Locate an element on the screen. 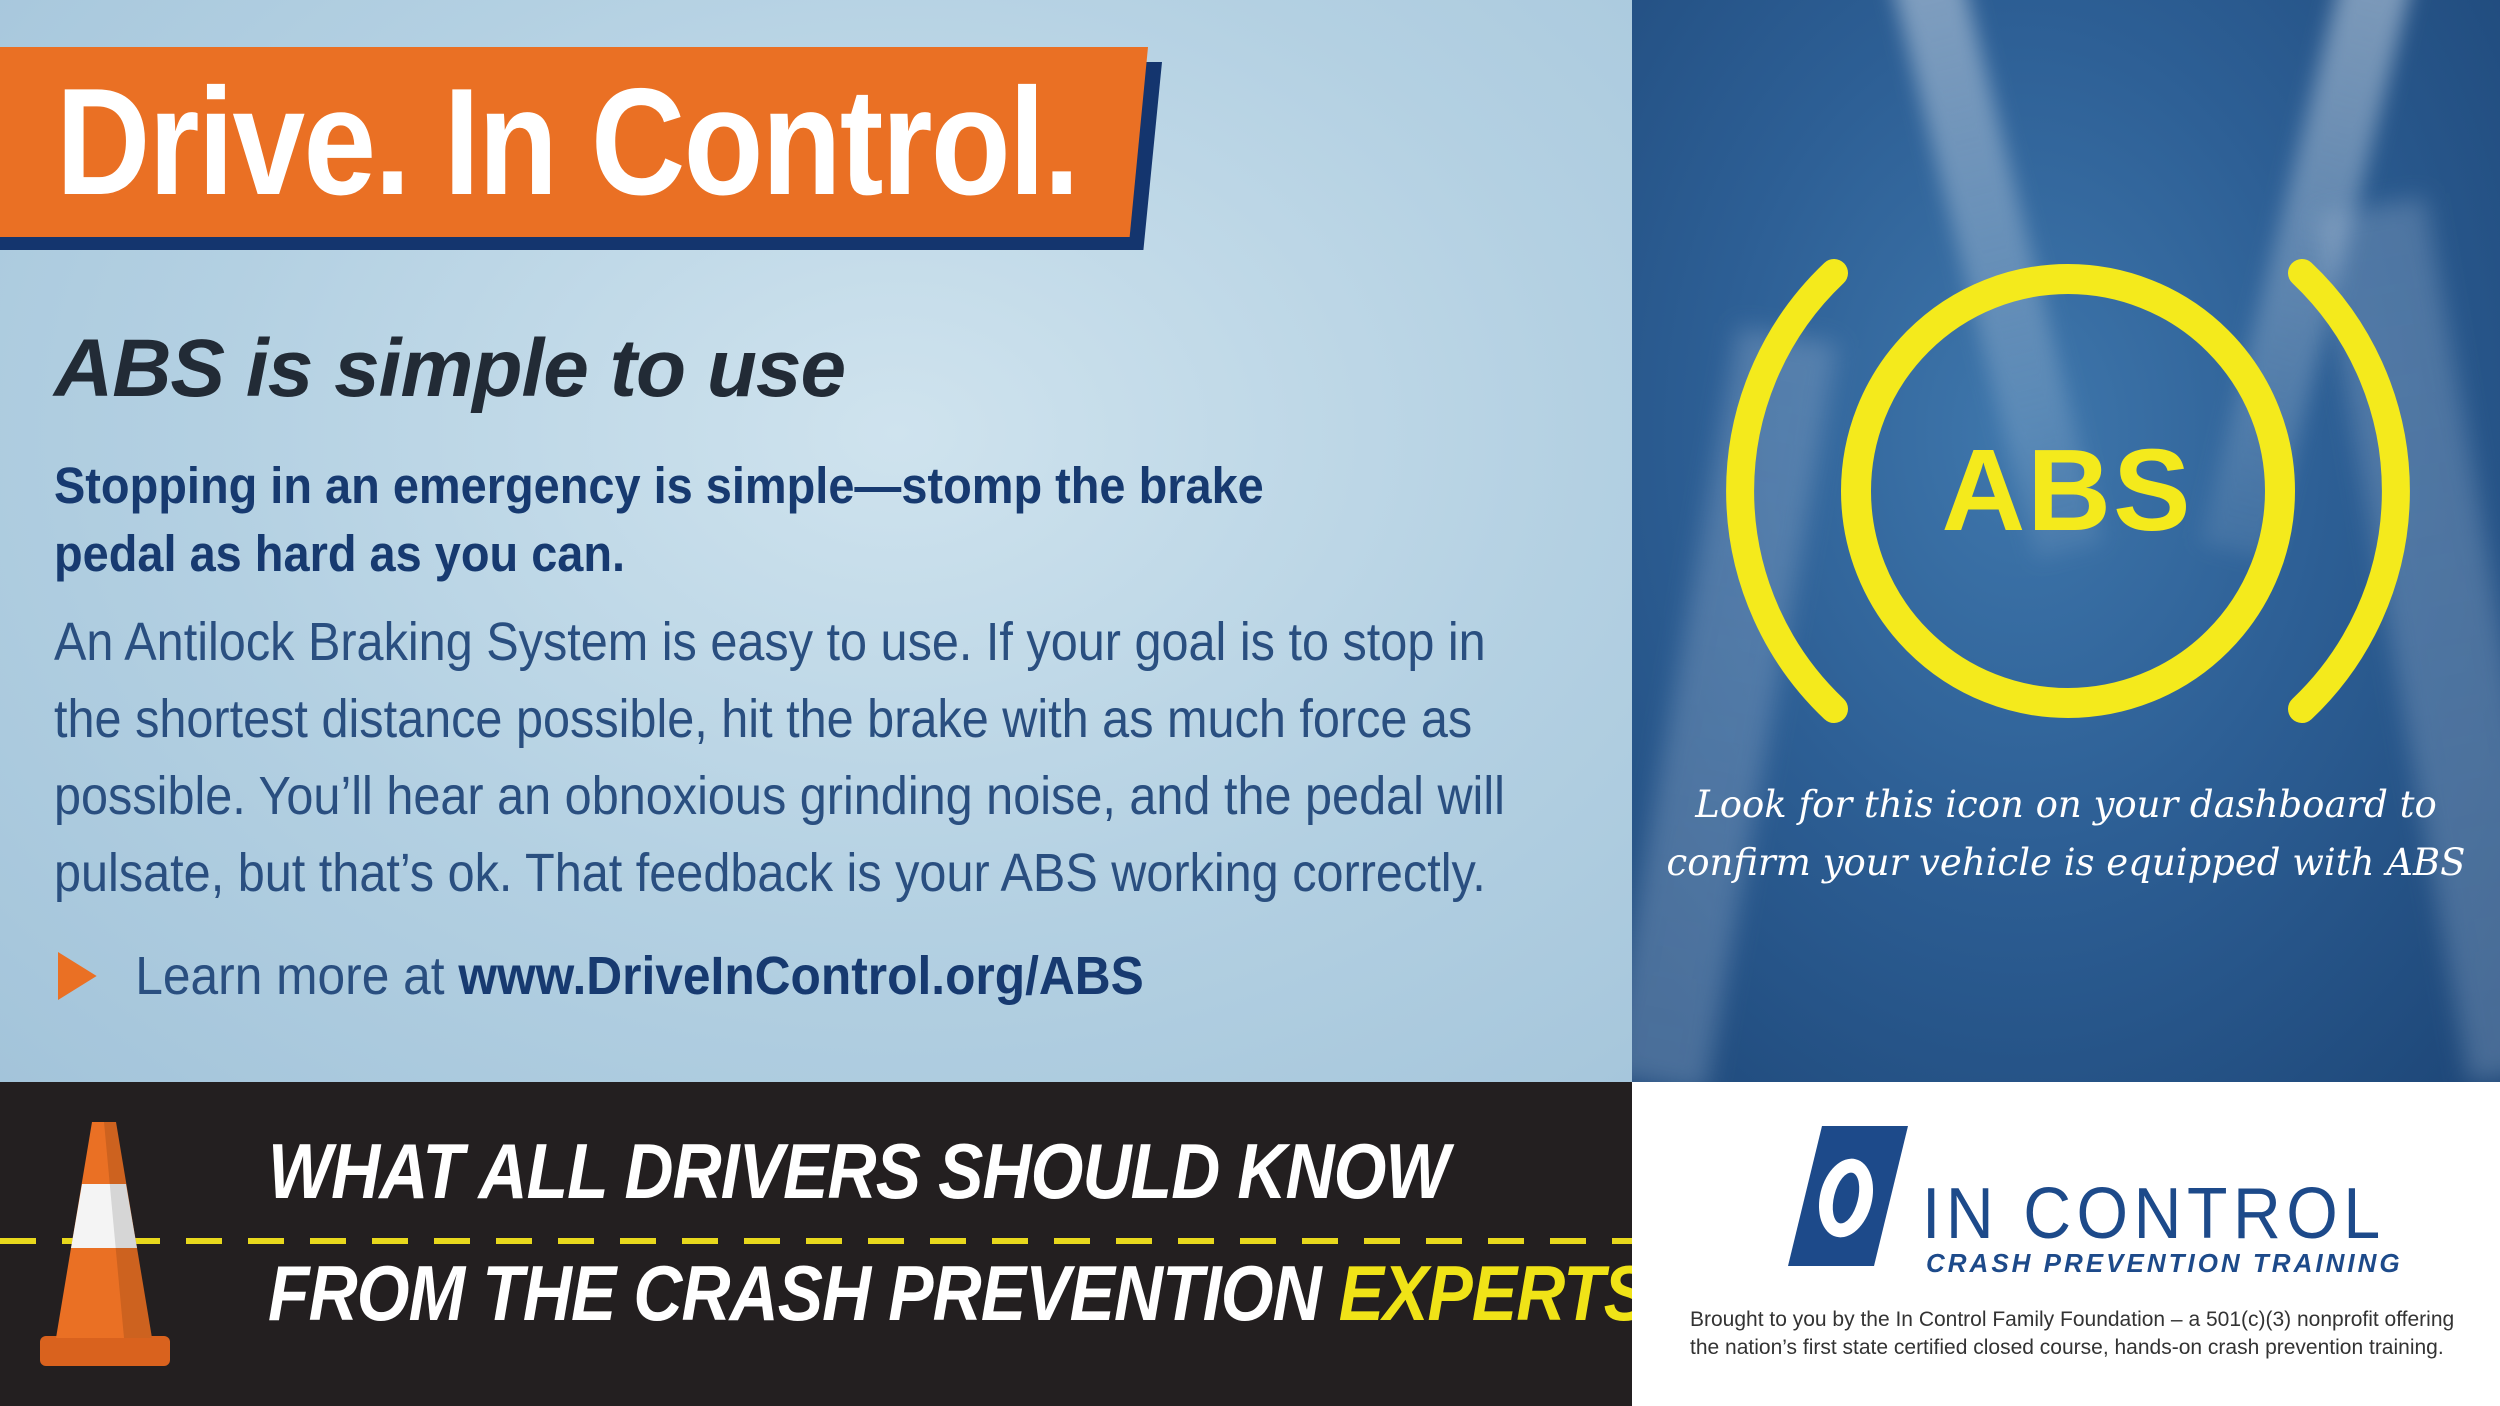  tagline-prefix: FROM THE CRASH PREVENTION is located at coordinates (803, 1293).